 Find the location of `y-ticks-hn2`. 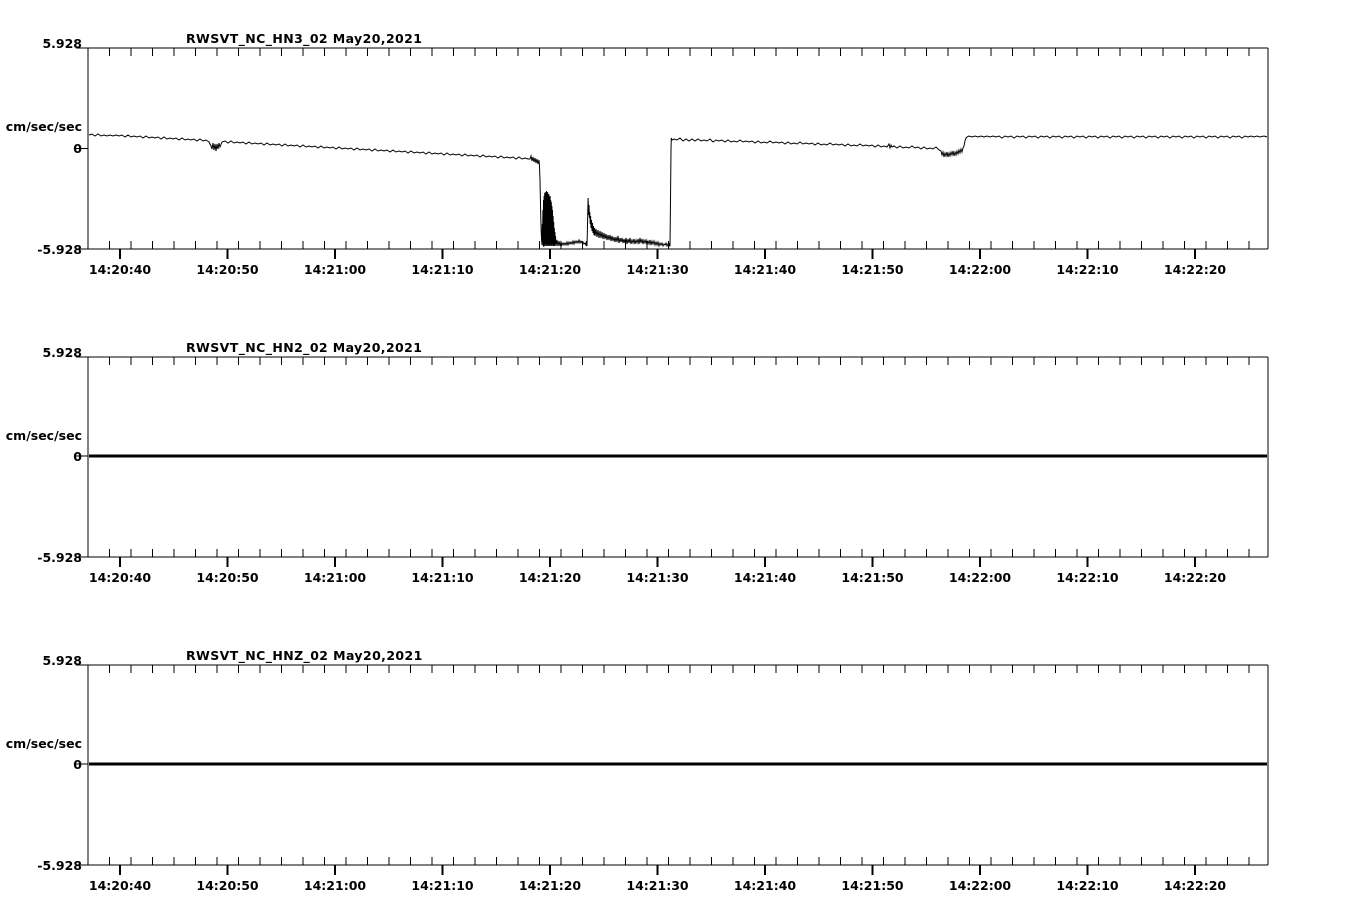

y-ticks-hn2 is located at coordinates (82, 457).